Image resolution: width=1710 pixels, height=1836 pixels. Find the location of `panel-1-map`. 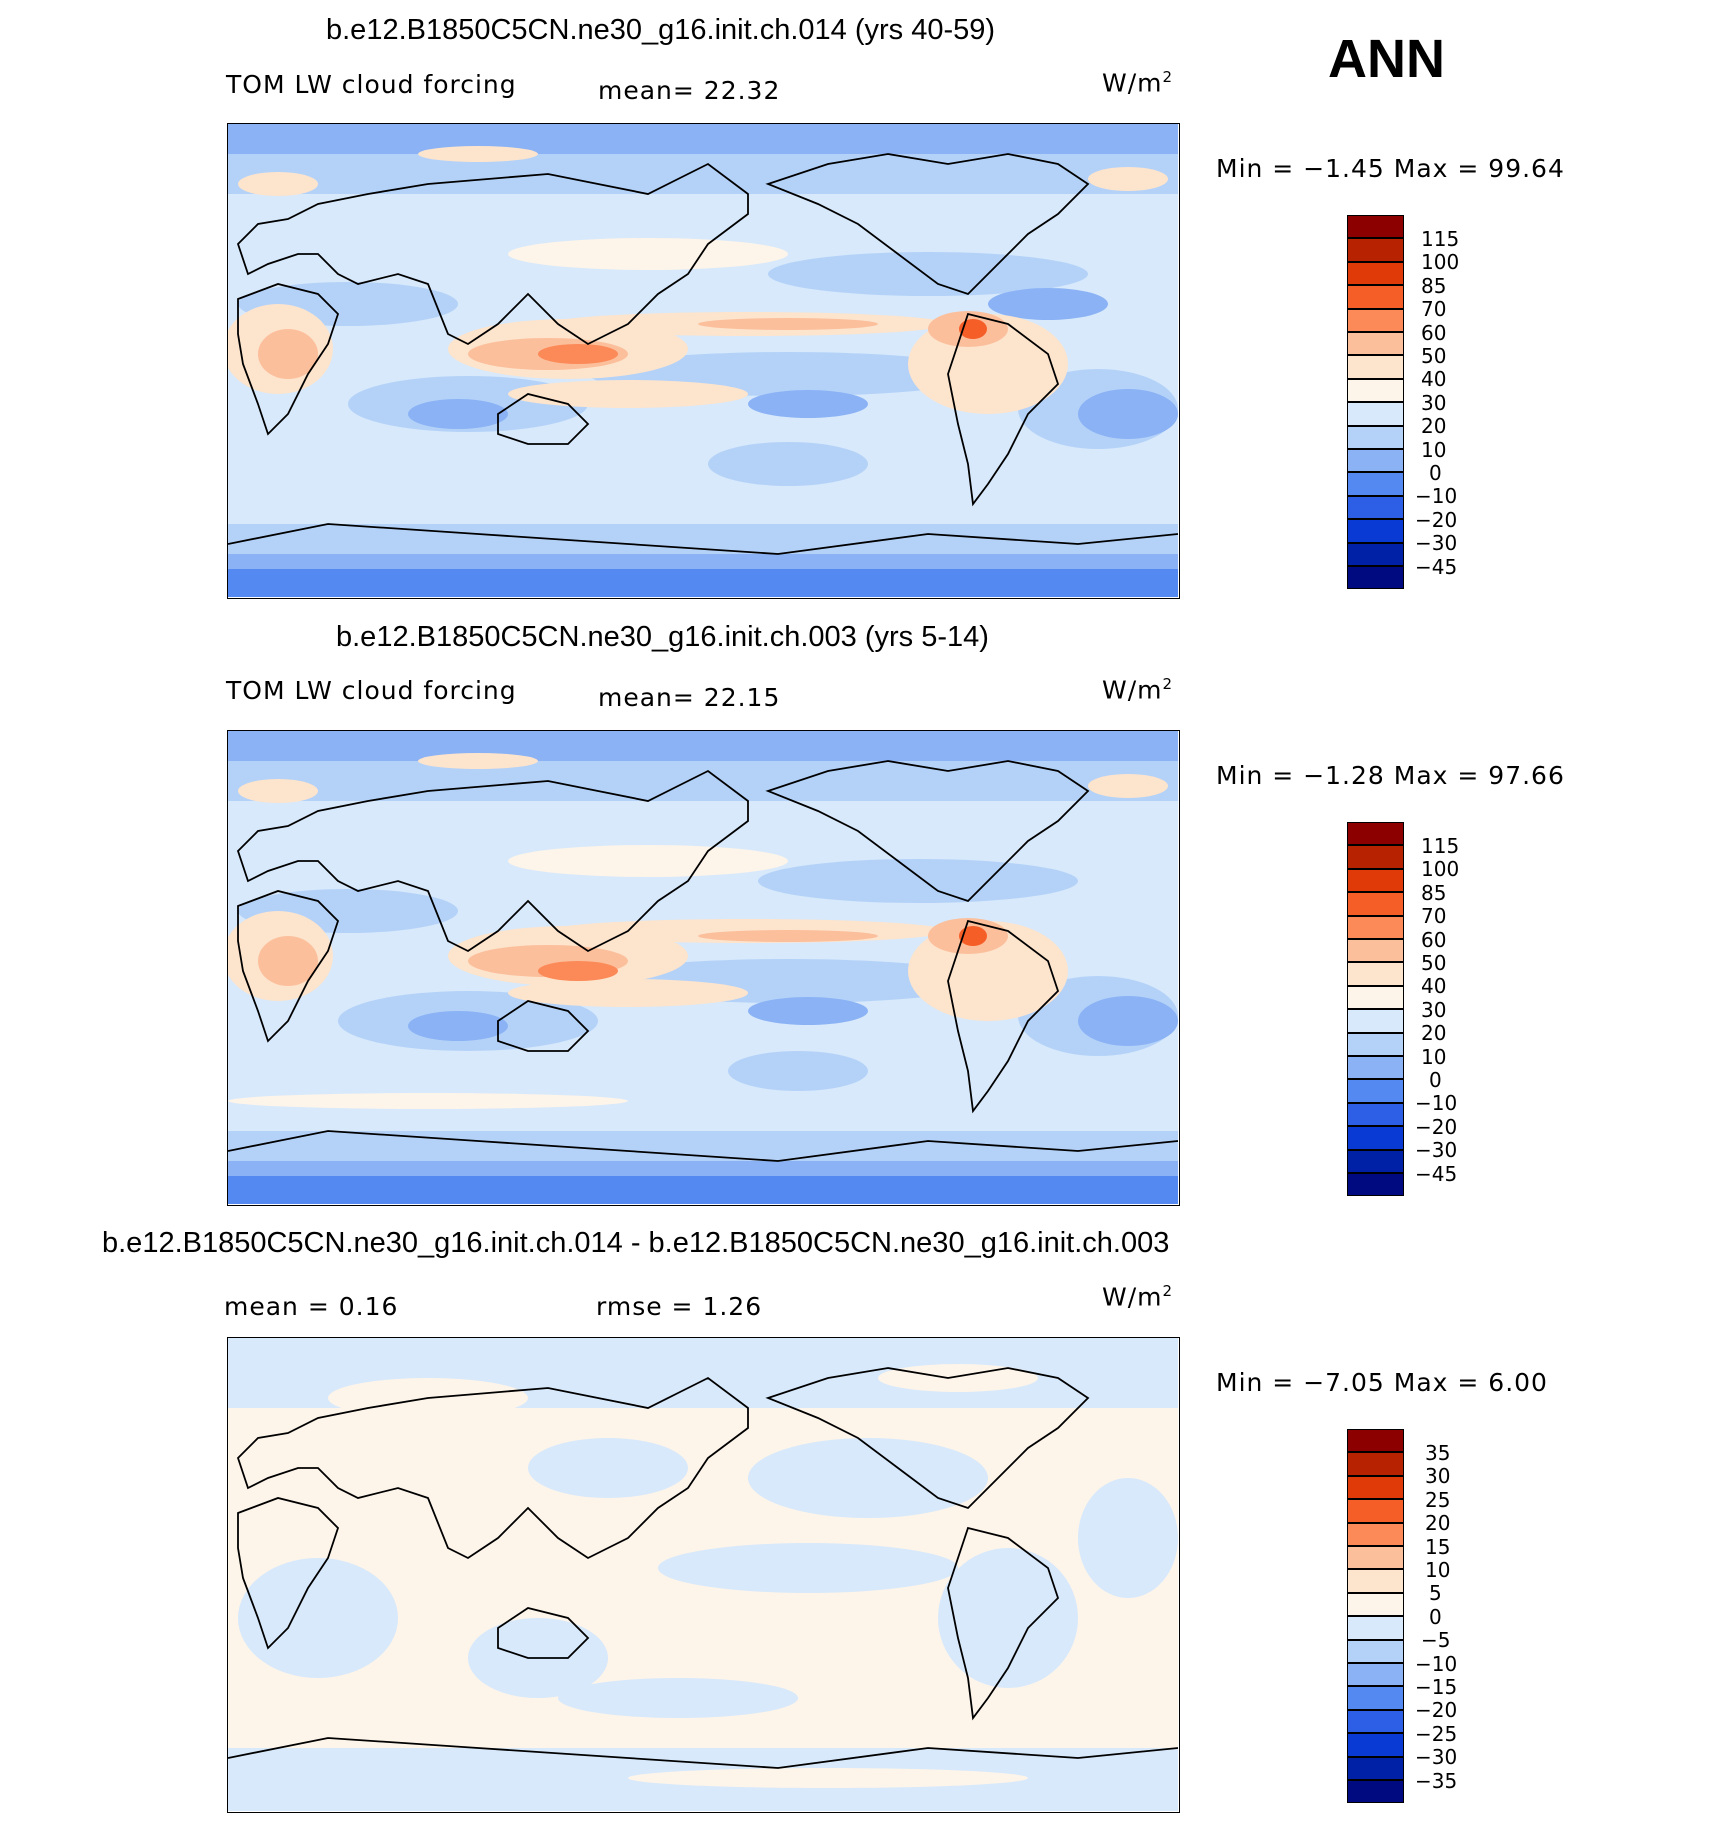

panel-1-map is located at coordinates (703, 361).